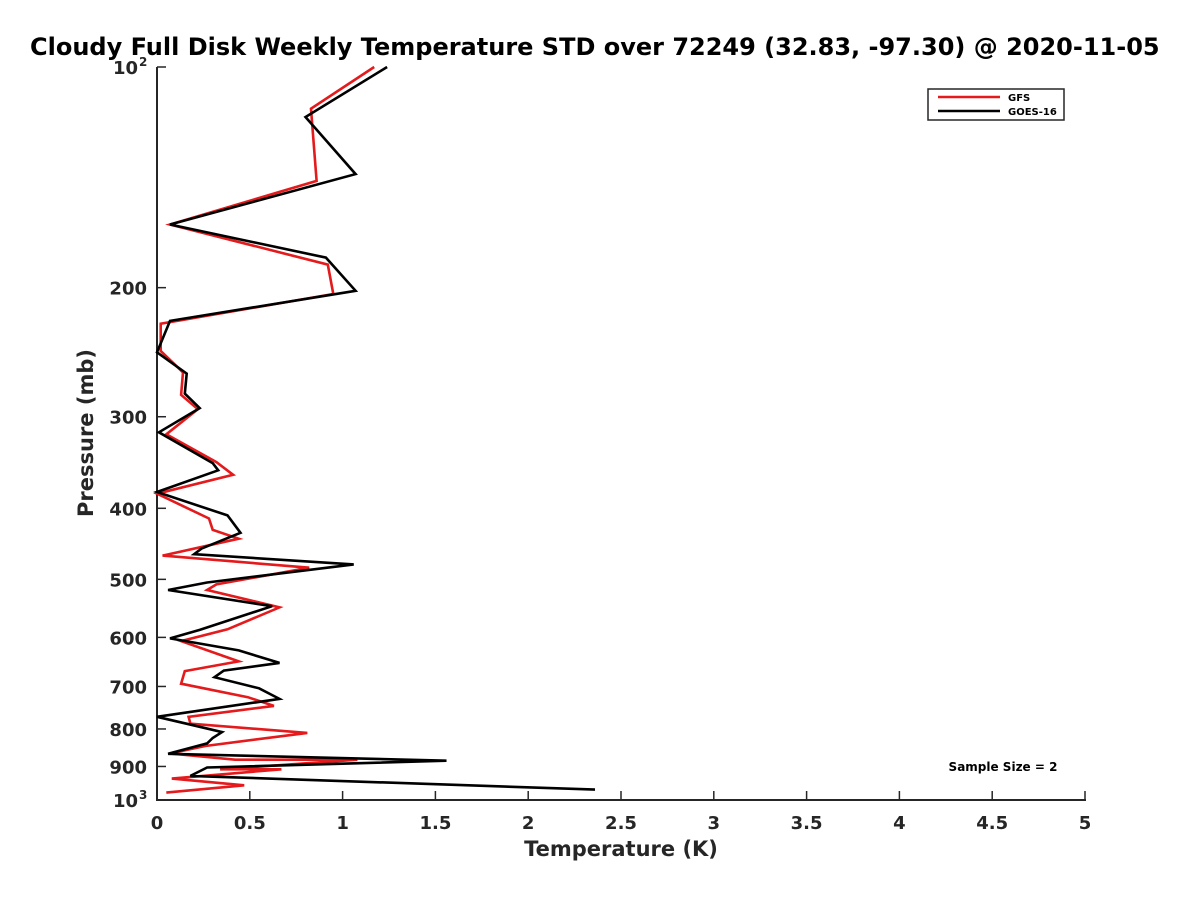 This screenshot has width=1200, height=900. What do you see at coordinates (899, 823) in the screenshot?
I see `x-tick-label: 4` at bounding box center [899, 823].